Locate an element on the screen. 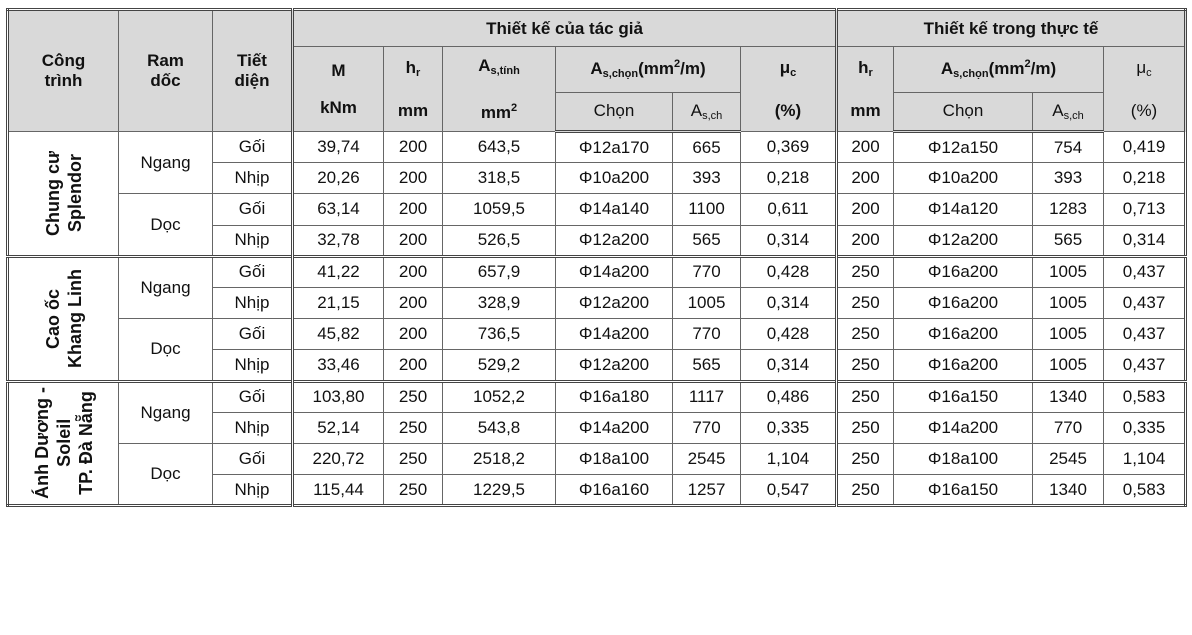 This screenshot has width=1192, height=635. value-cell: 1100 is located at coordinates (706, 209).